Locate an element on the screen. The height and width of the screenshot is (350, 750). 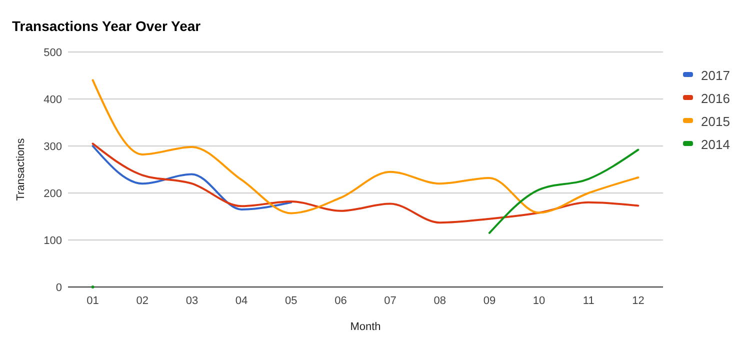
x-tick-label: 03 is located at coordinates (192, 301).